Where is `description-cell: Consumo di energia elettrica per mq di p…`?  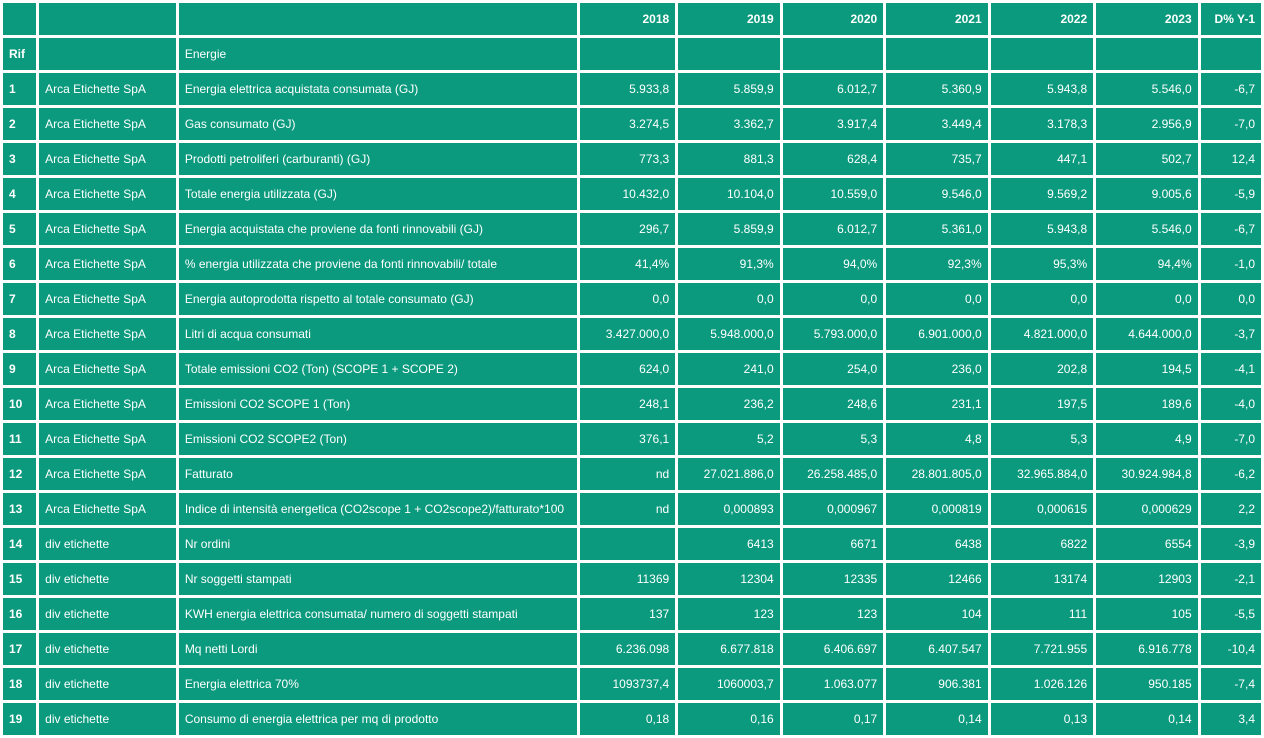 description-cell: Consumo di energia elettrica per mq di p… is located at coordinates (377, 719).